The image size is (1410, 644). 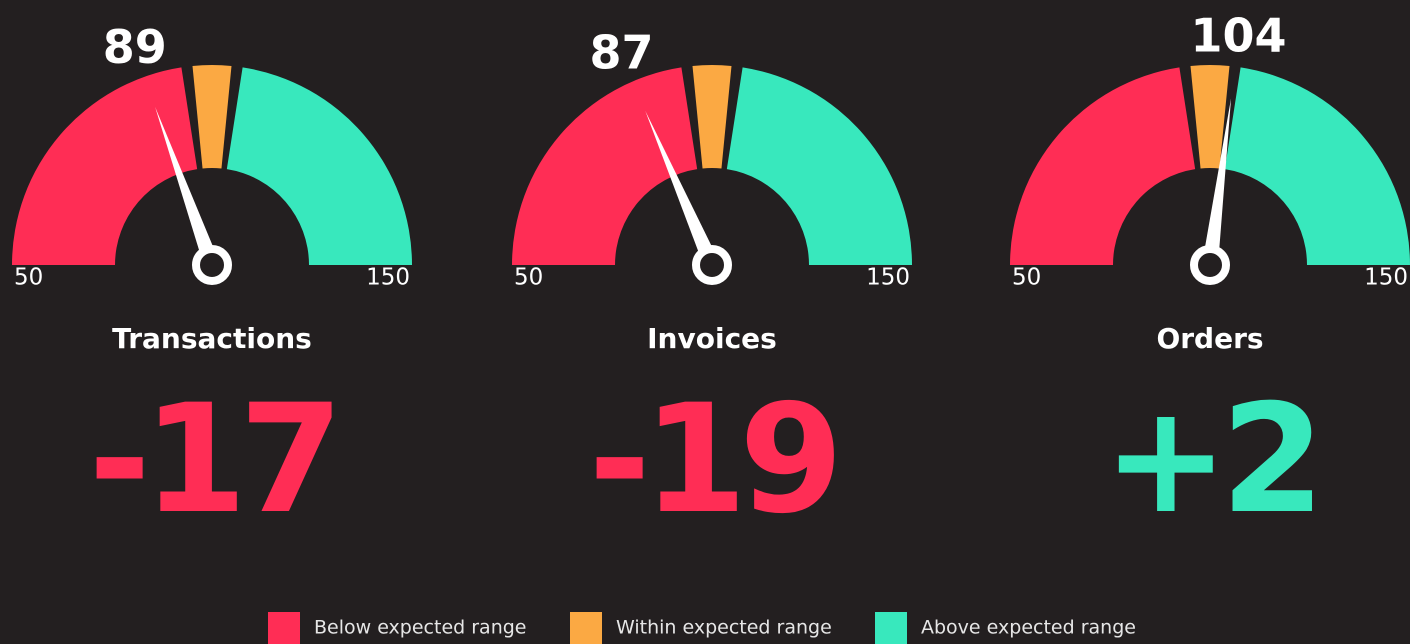 I want to click on legend-label: Within expected range, so click(x=724, y=628).